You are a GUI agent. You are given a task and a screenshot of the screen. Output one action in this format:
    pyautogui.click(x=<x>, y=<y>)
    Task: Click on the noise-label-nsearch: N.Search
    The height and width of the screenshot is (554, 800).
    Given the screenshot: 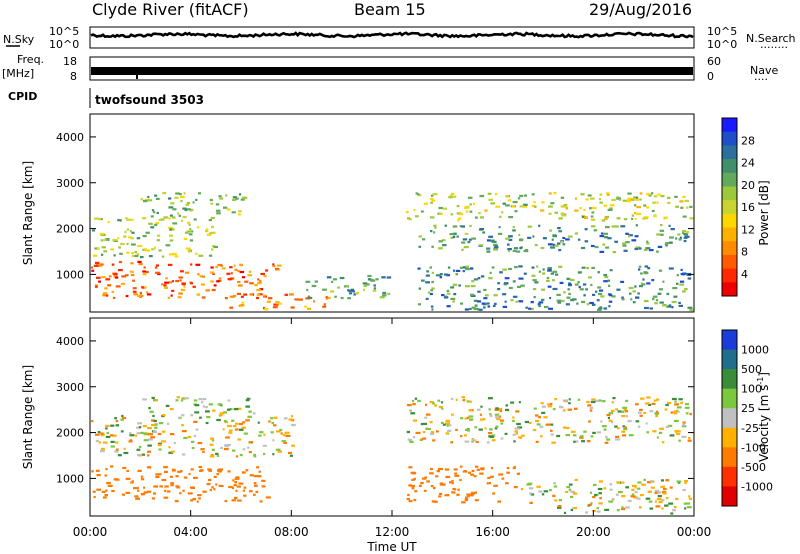 What is the action you would take?
    pyautogui.click(x=771, y=38)
    